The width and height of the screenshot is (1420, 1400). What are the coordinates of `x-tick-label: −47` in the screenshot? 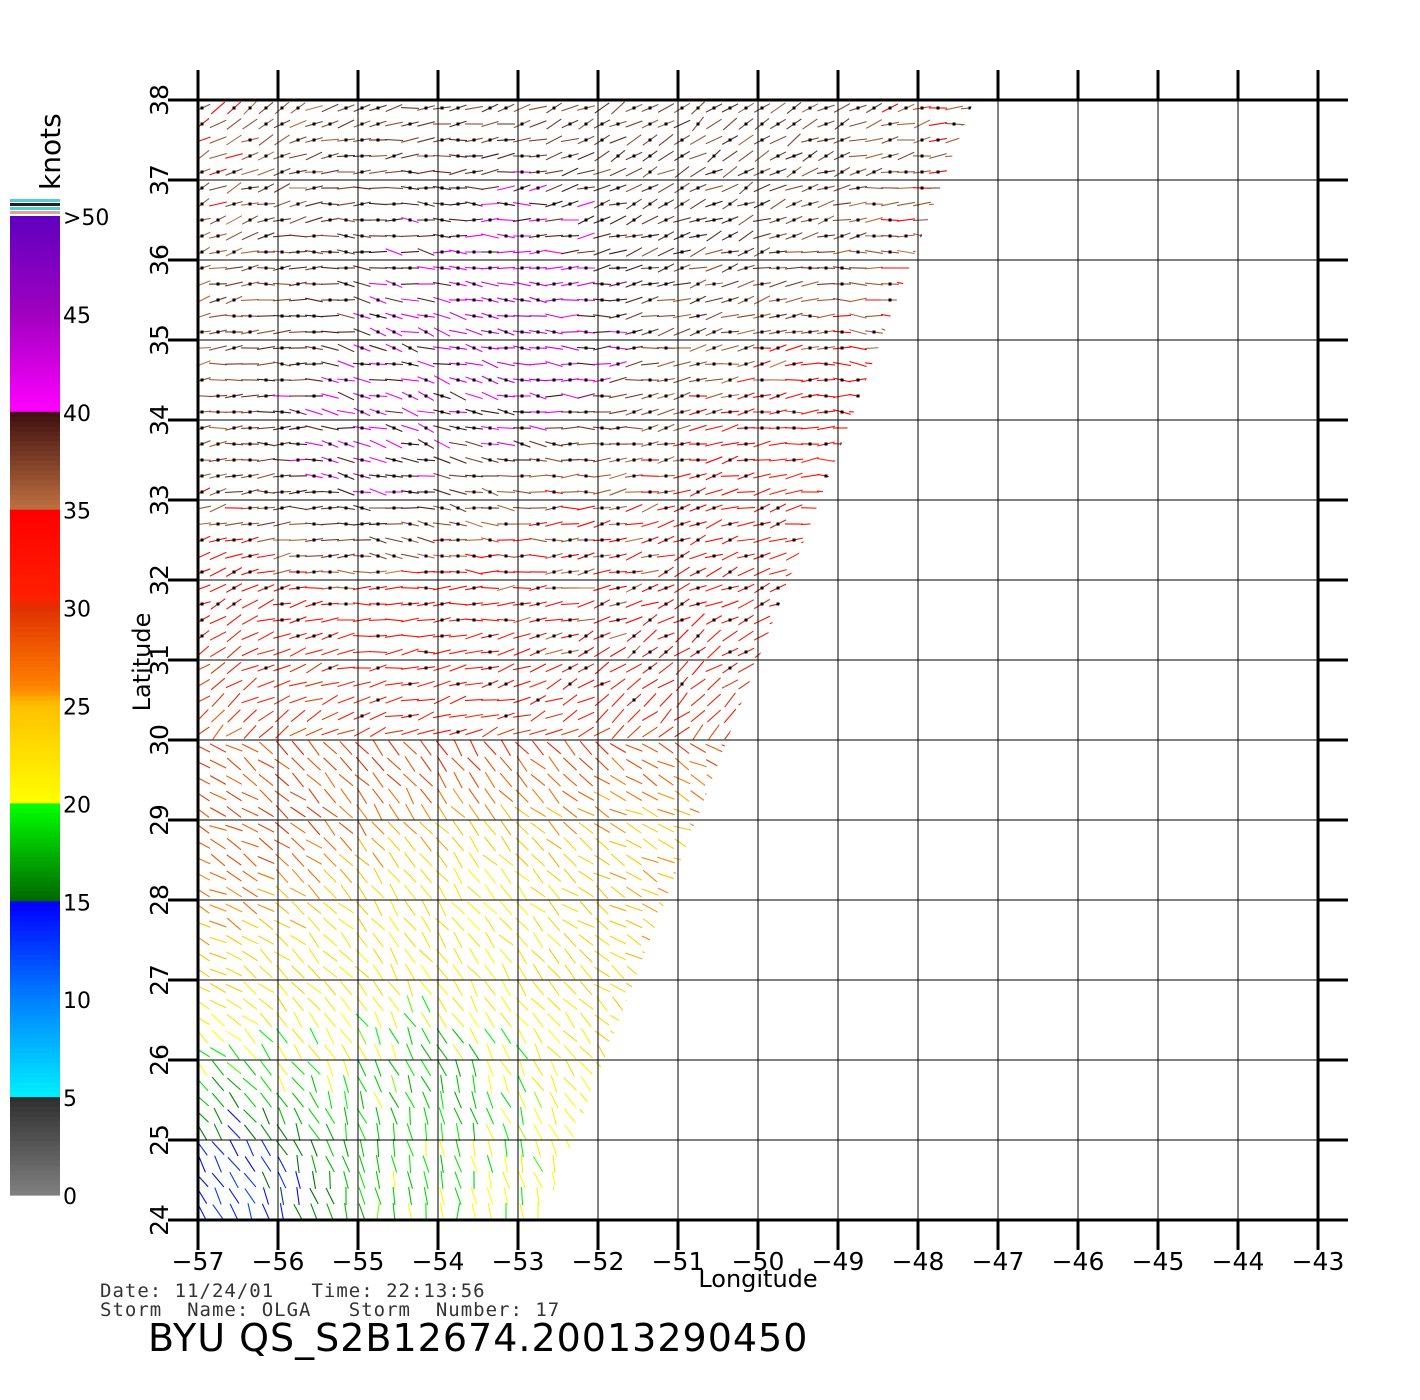 It's located at (998, 1261).